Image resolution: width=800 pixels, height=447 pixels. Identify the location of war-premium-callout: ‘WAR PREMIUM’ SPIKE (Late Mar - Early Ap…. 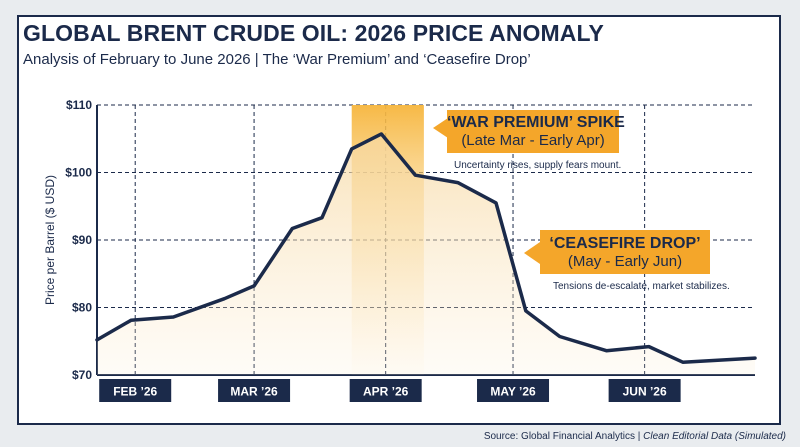
(536, 131).